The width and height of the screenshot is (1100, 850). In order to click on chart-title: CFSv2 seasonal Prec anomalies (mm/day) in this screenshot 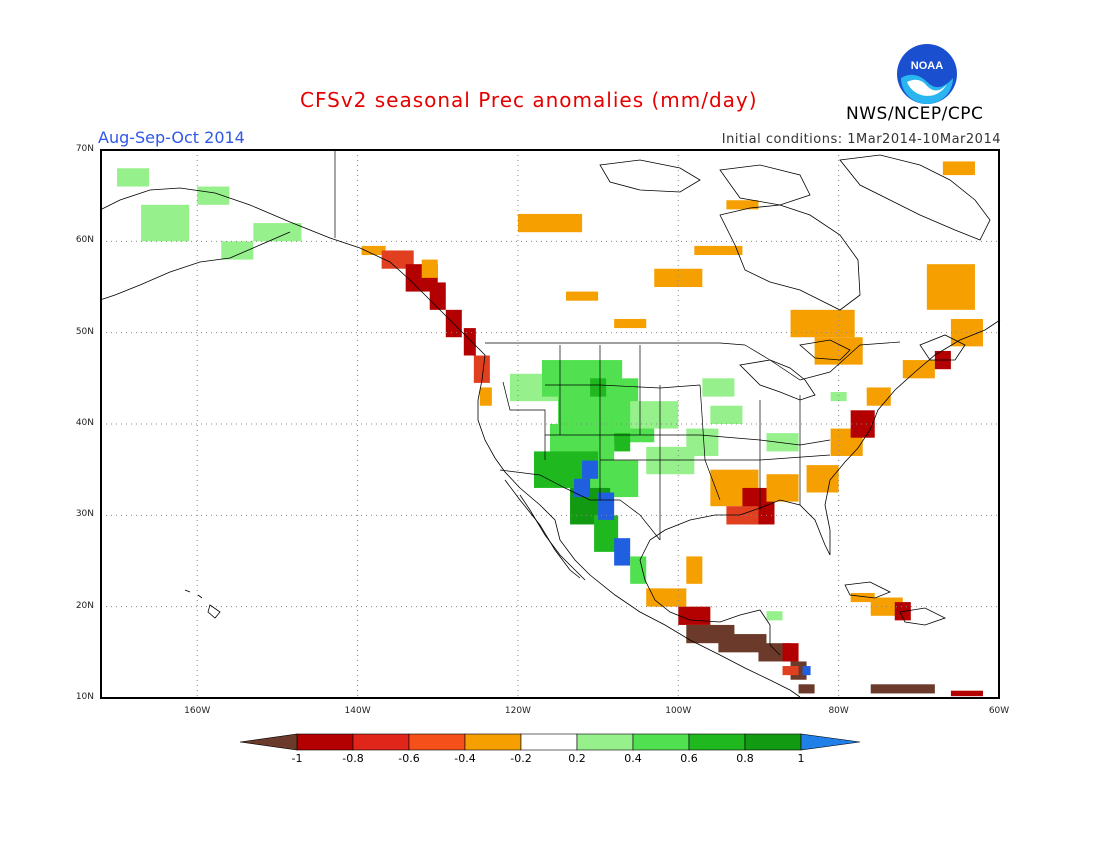, I will do `click(529, 100)`.